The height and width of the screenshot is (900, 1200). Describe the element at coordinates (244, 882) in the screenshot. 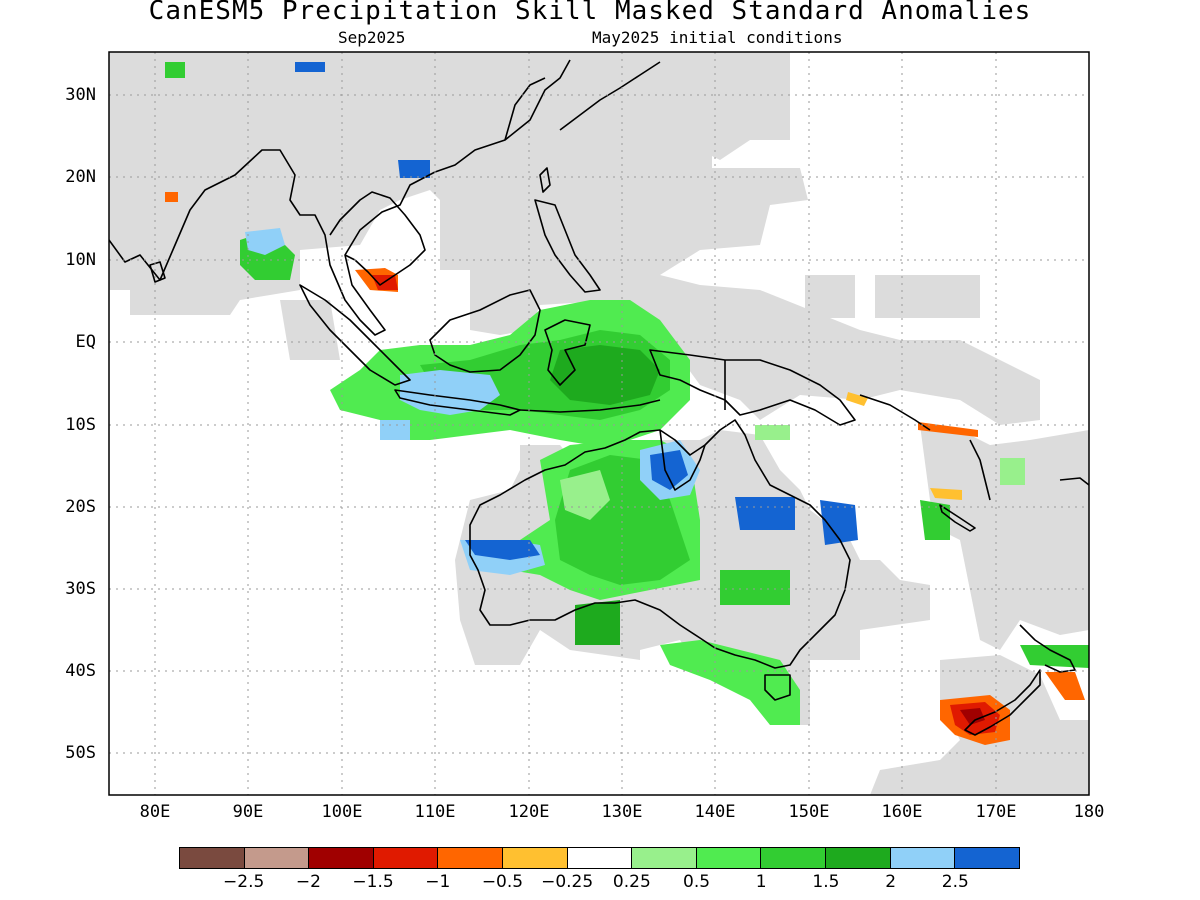

I see `legend-label: −2.5` at that location.